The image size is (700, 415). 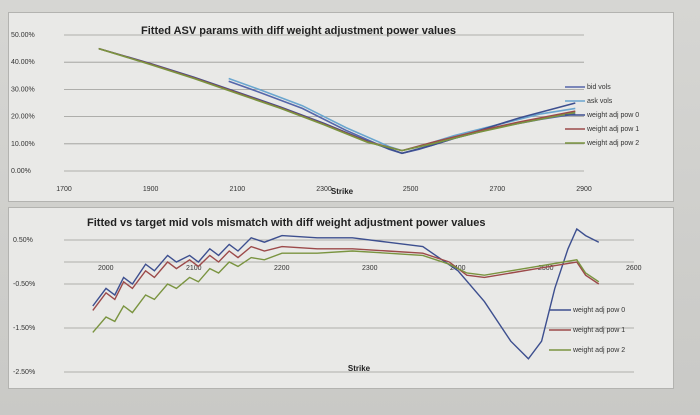 What do you see at coordinates (23, 89) in the screenshot?
I see `y-tick-label: 30.00%` at bounding box center [23, 89].